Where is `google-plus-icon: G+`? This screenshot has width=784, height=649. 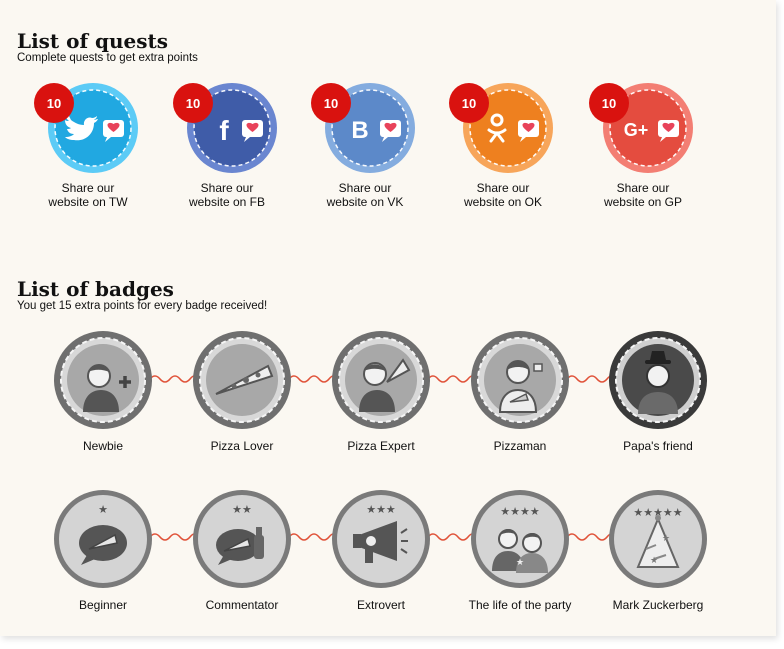
google-plus-icon: G+ is located at coordinates (636, 130).